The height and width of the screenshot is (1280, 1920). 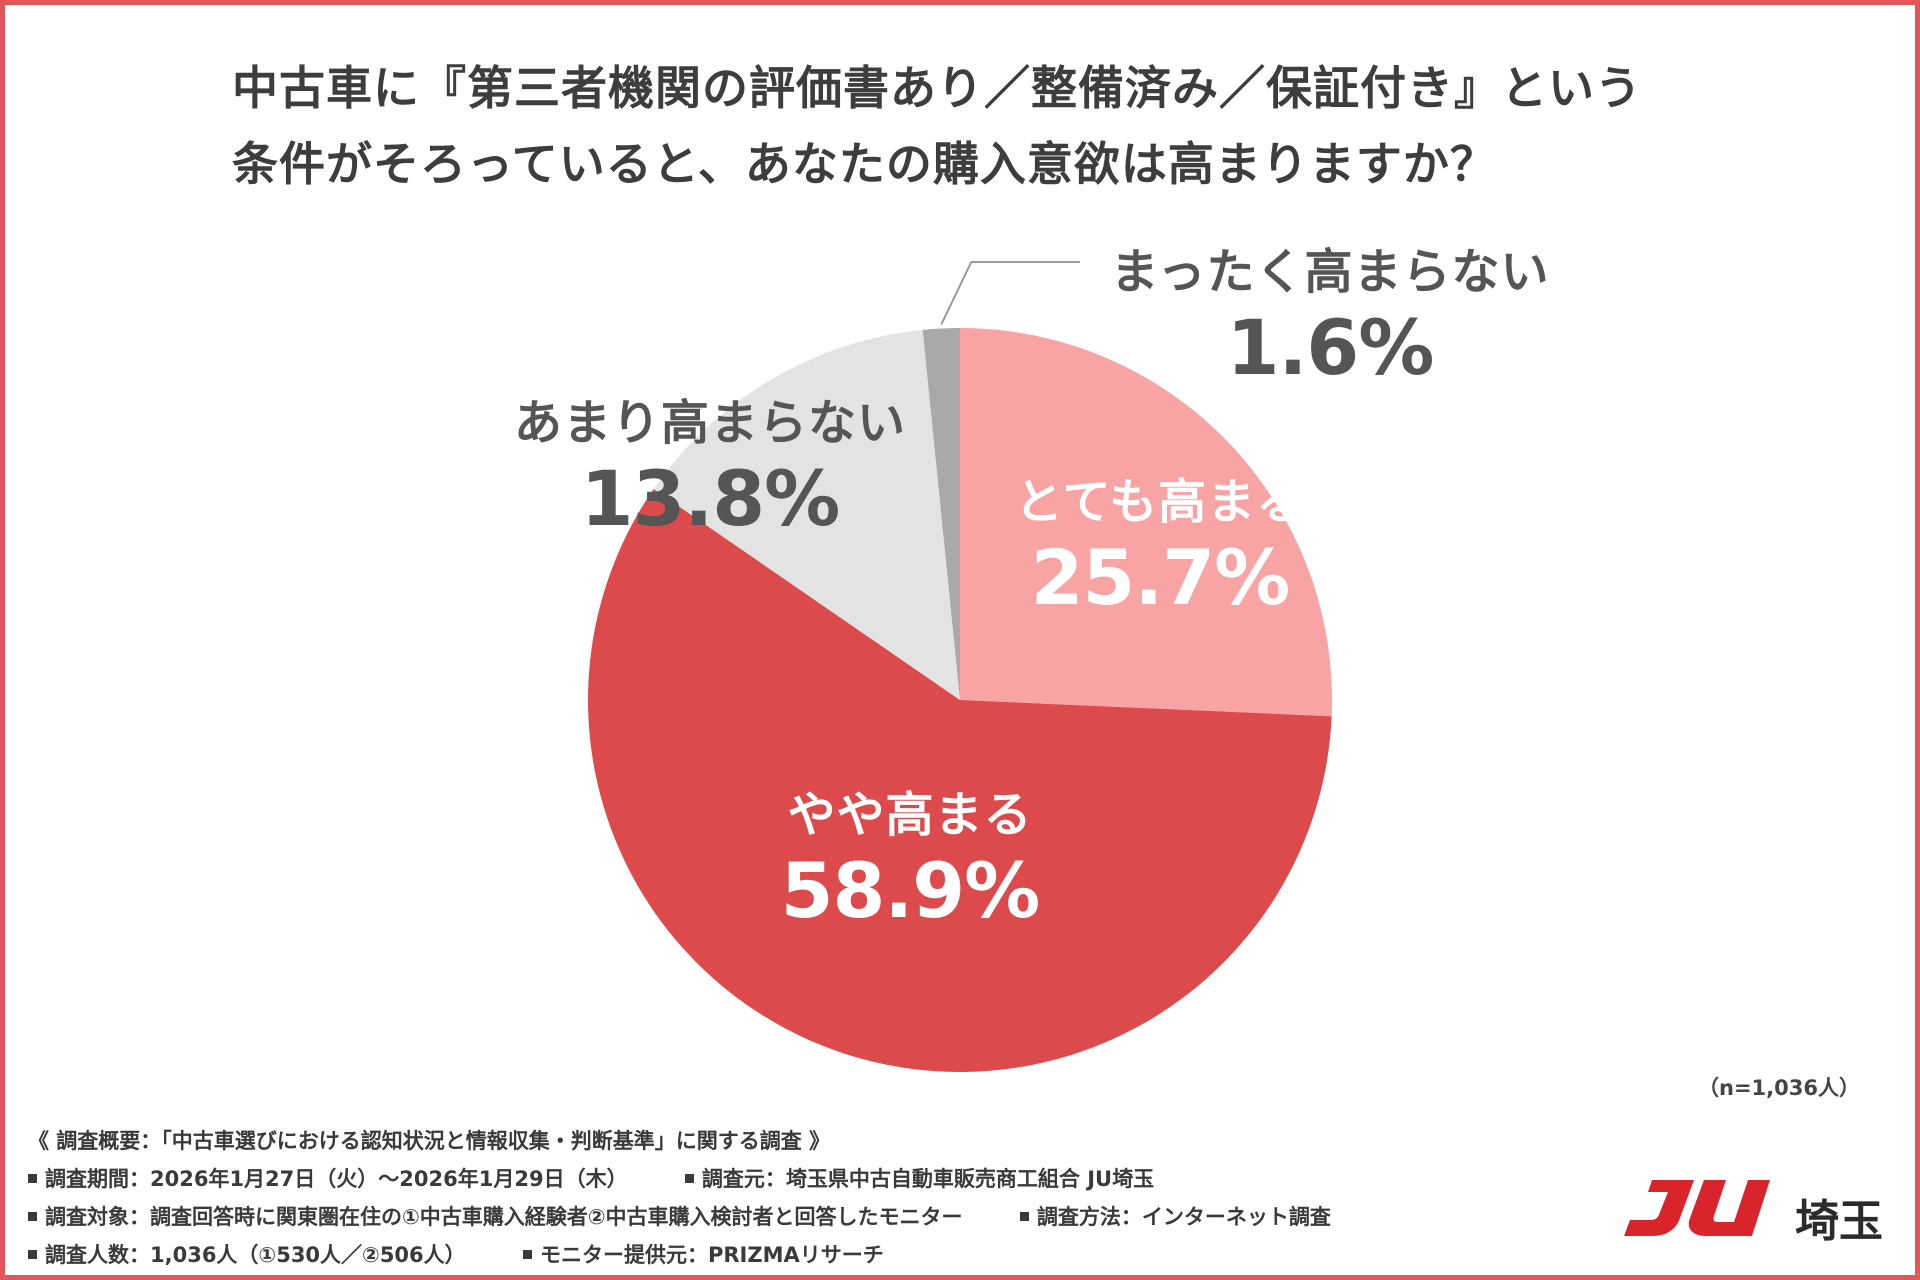 What do you see at coordinates (1839, 1221) in the screenshot?
I see `logo-text: 埼玉` at bounding box center [1839, 1221].